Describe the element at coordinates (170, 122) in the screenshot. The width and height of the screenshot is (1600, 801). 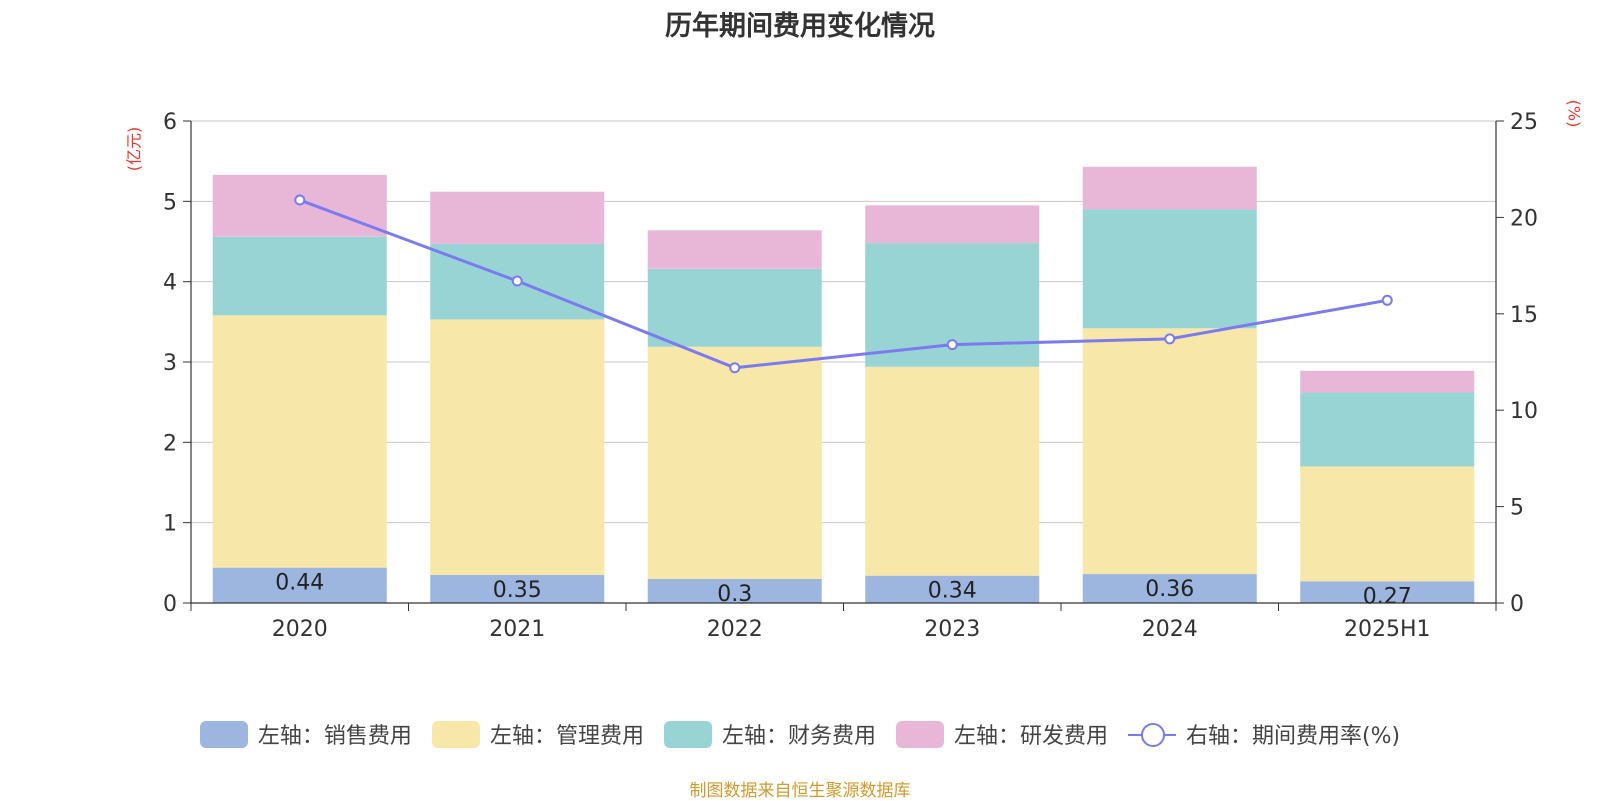
I see `left-axis-tick-label: 6` at that location.